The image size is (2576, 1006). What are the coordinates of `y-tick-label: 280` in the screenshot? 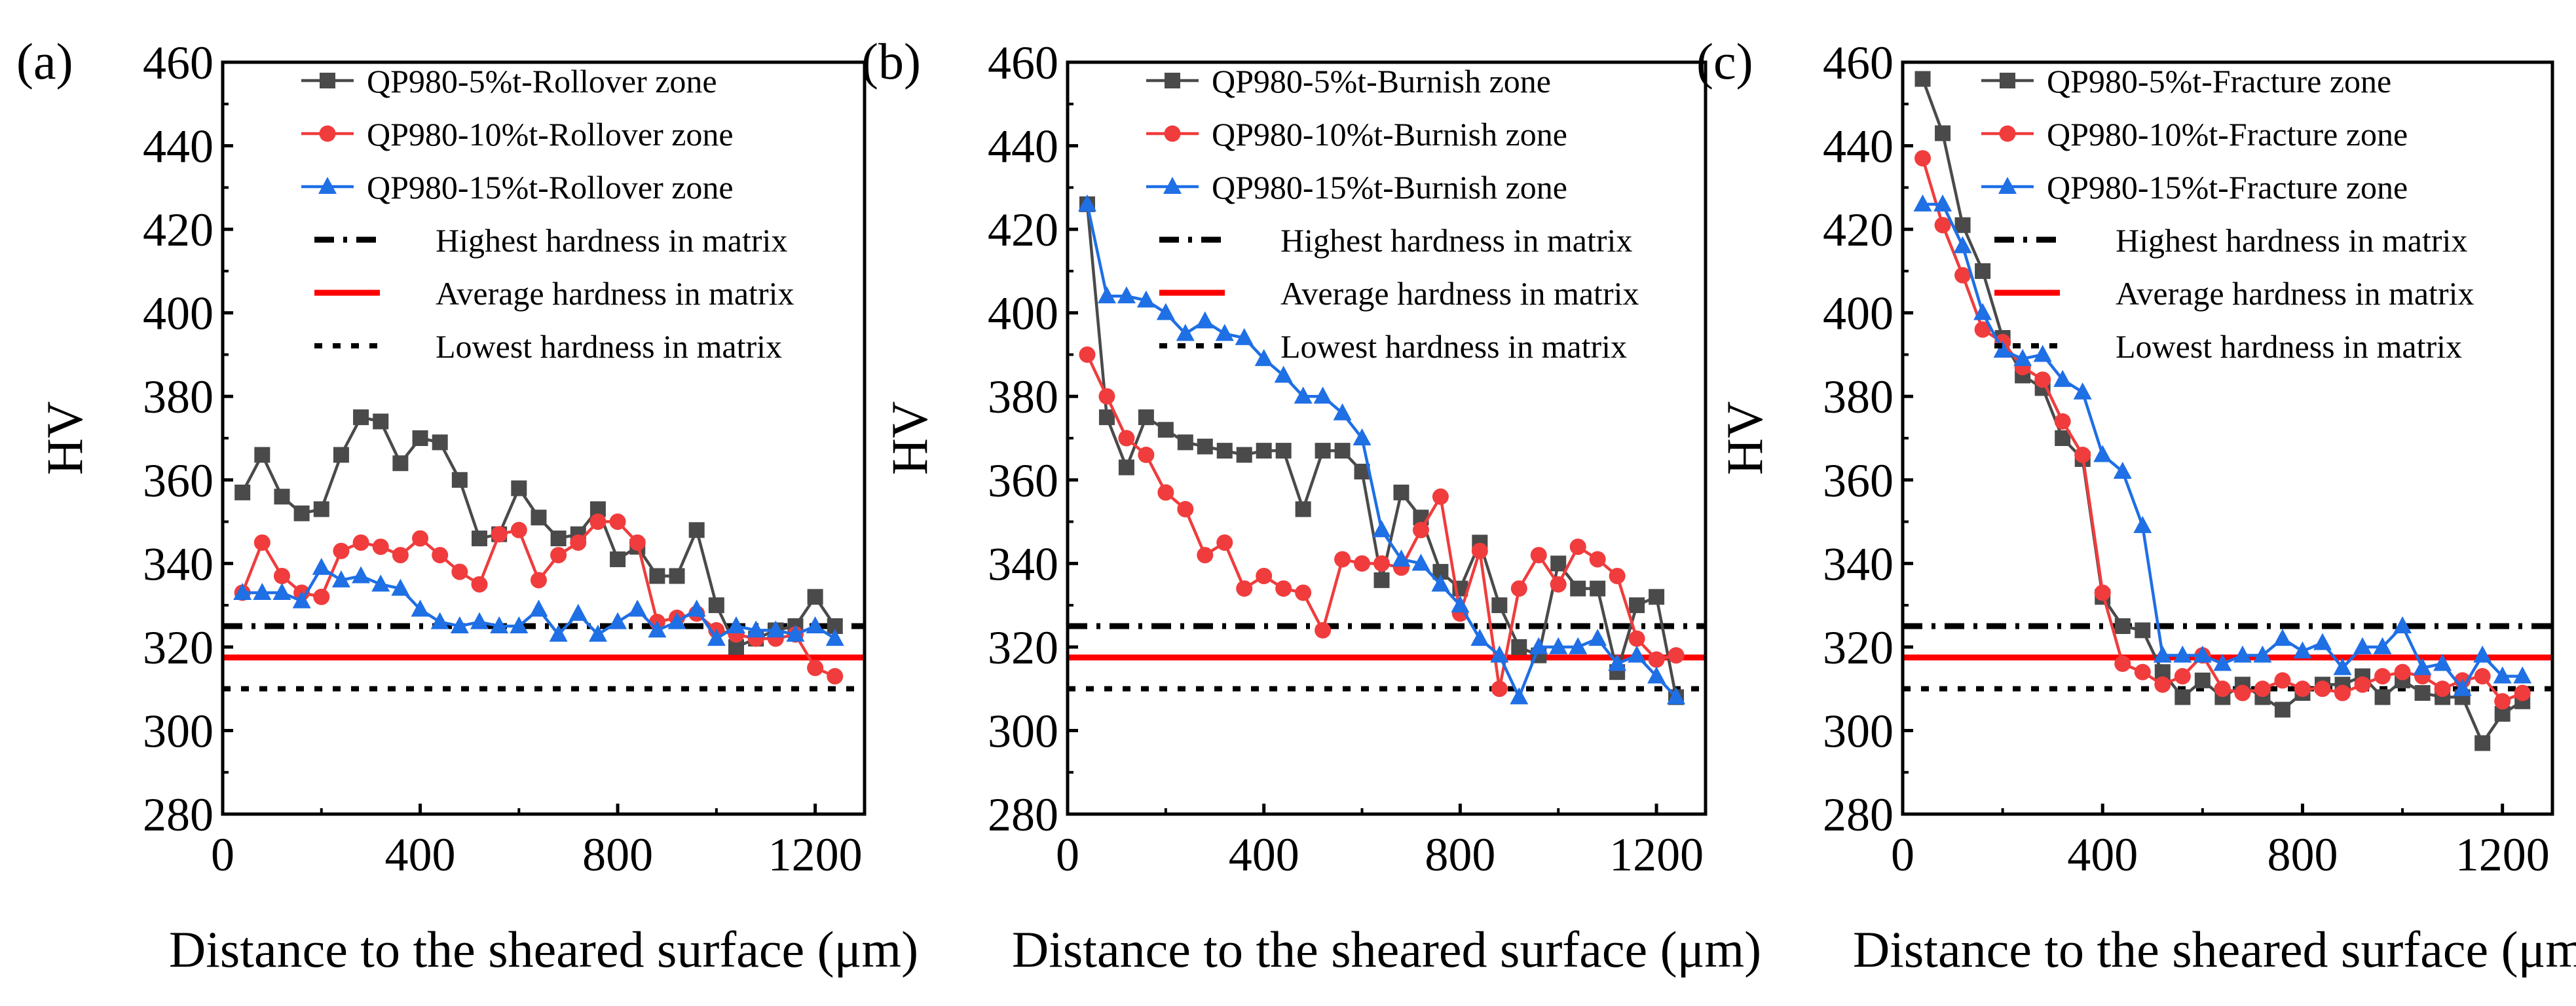 It's located at (1858, 815).